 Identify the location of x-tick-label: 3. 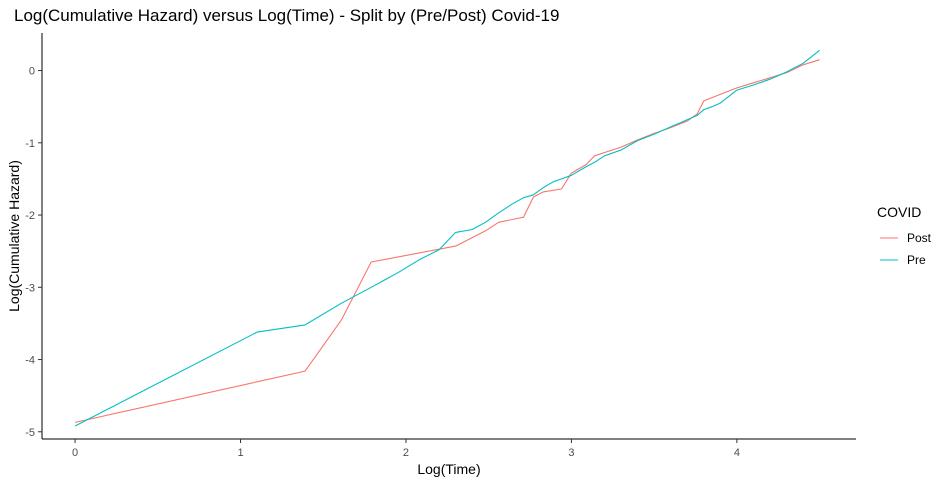
(571, 453).